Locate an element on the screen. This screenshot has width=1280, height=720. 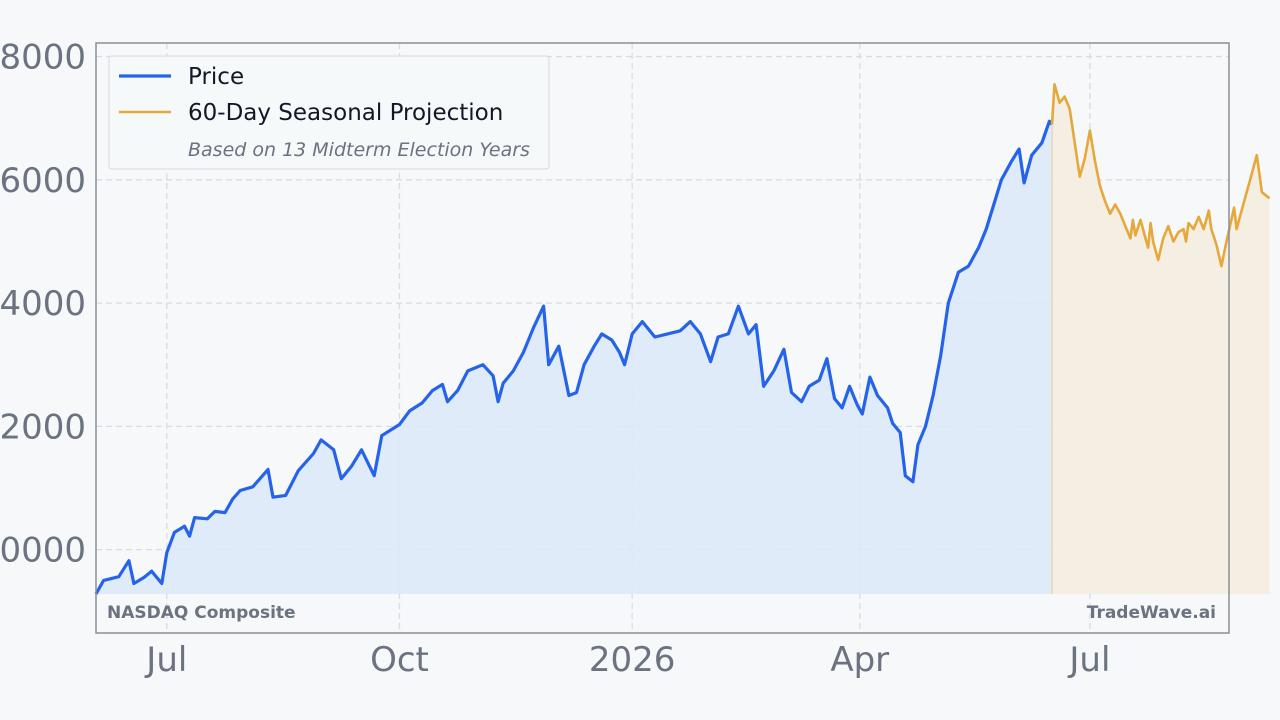
projection-area-fill is located at coordinates (1161, 339).